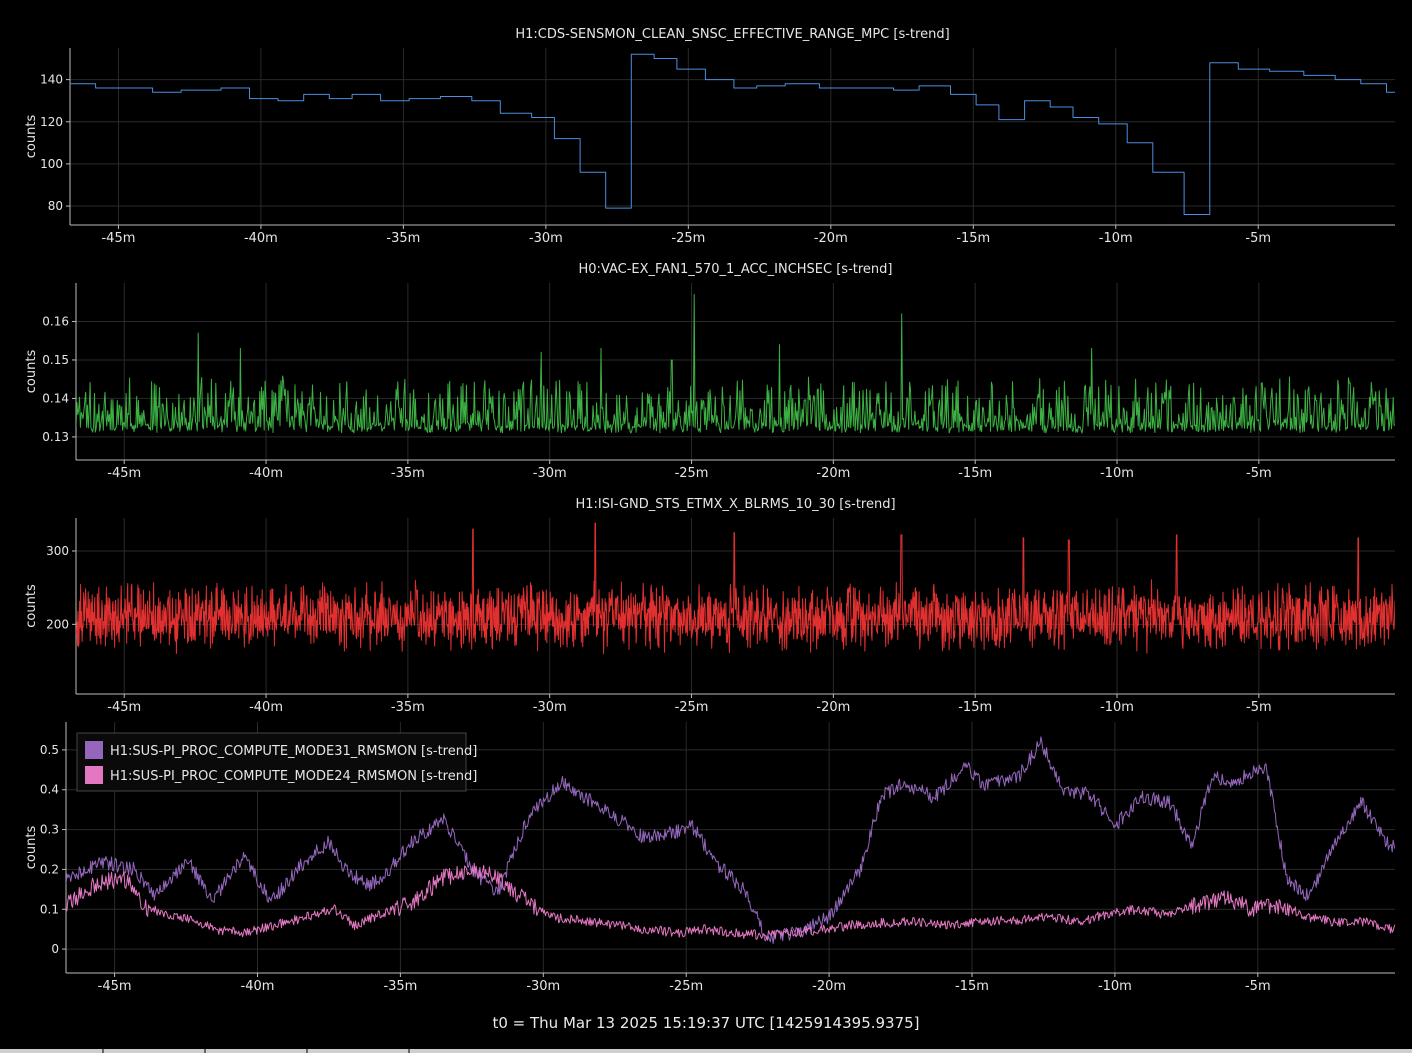 The height and width of the screenshot is (1053, 1412). What do you see at coordinates (55, 437) in the screenshot?
I see `y-tick-label: 0.13` at bounding box center [55, 437].